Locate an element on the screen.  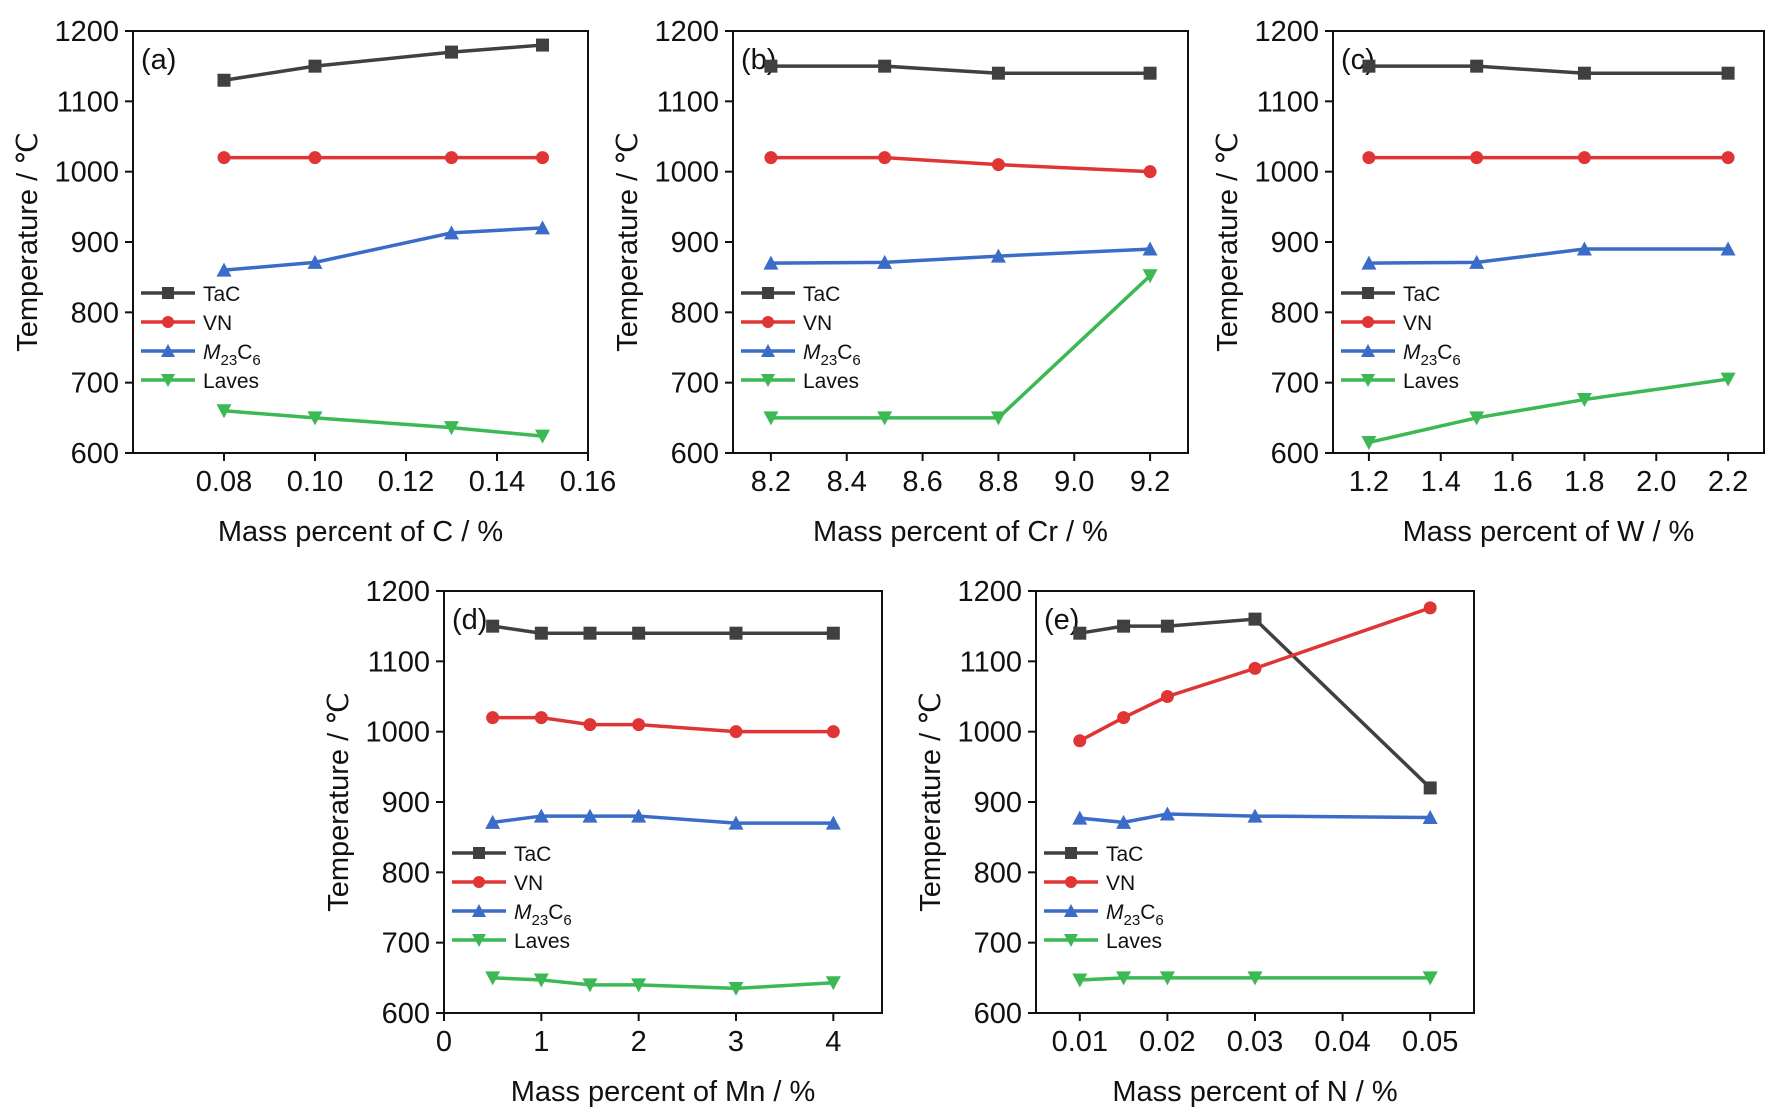
x-axis-label: Mass percent of N / % is located at coordinates (1254, 1092).